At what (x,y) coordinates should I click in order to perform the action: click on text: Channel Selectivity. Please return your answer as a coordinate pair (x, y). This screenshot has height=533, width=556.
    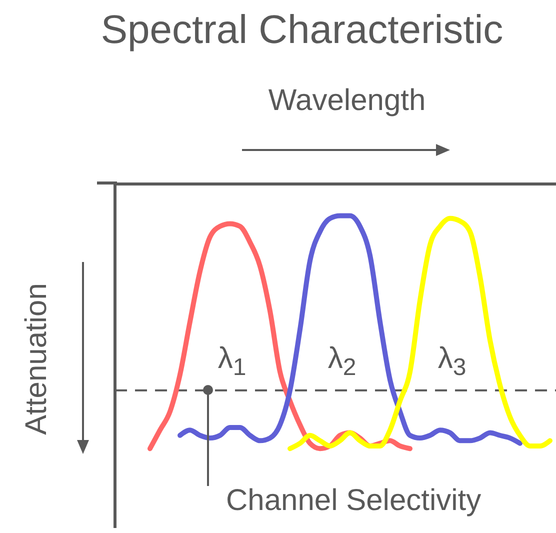
    Looking at the image, I should click on (354, 501).